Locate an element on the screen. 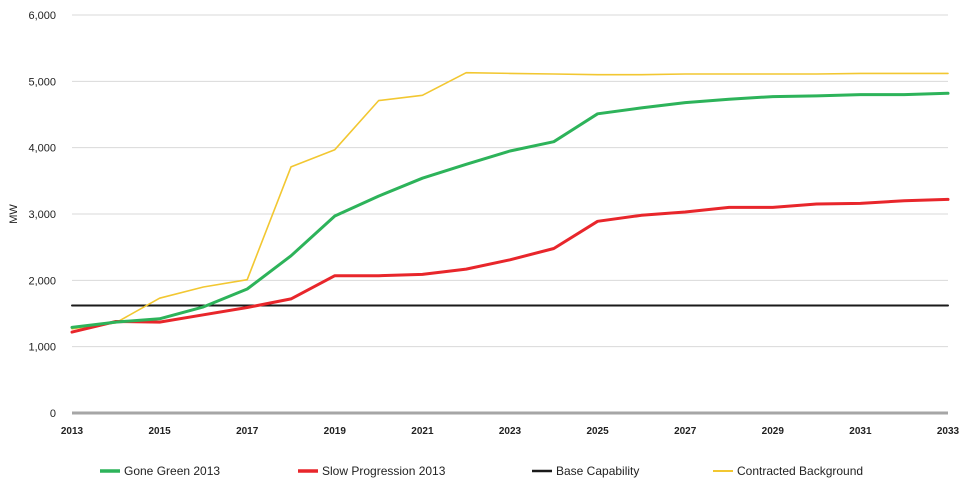 The image size is (970, 481). x-tick-label: 2013 is located at coordinates (72, 431).